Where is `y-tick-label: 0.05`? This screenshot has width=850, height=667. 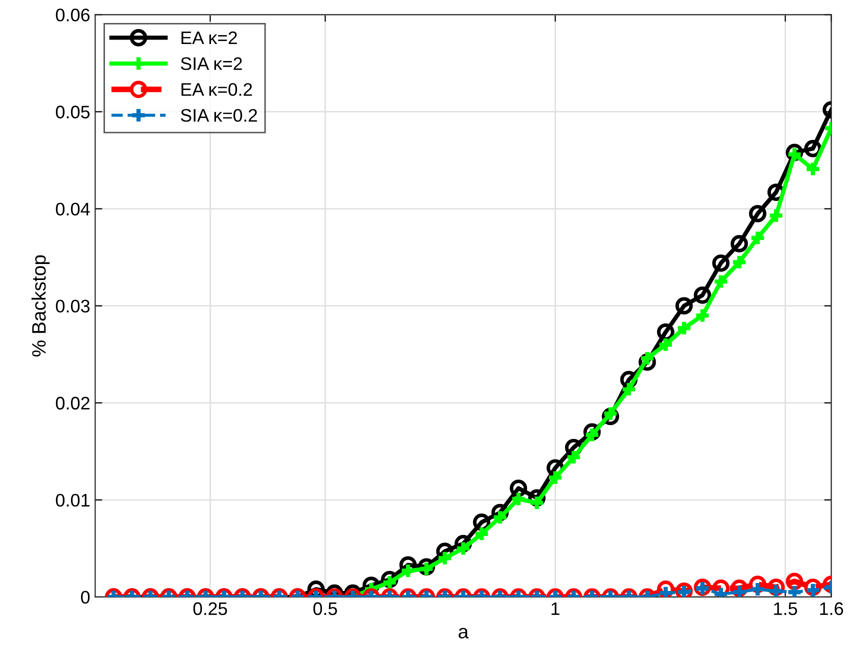 y-tick-label: 0.05 is located at coordinates (73, 112).